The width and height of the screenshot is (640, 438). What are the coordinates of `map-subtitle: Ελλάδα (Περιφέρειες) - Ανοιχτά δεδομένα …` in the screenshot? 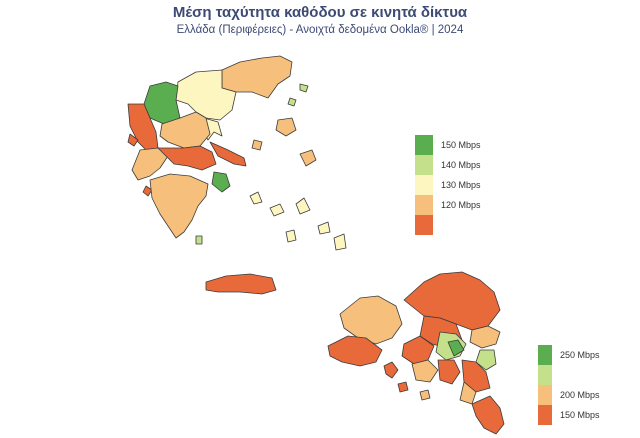 It's located at (320, 30).